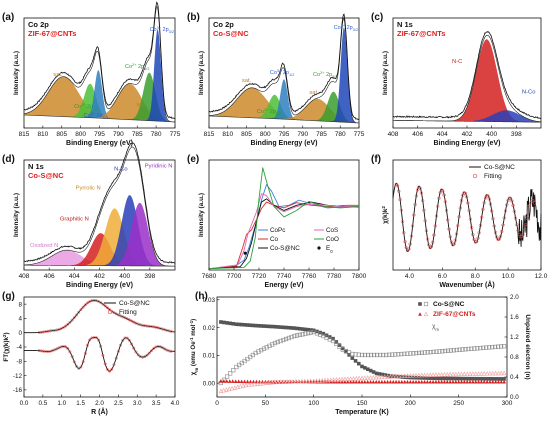 This screenshot has width=554, height=425. What do you see at coordinates (88, 189) in the screenshot?
I see `peak-annotation: Pyrrolic N` at bounding box center [88, 189].